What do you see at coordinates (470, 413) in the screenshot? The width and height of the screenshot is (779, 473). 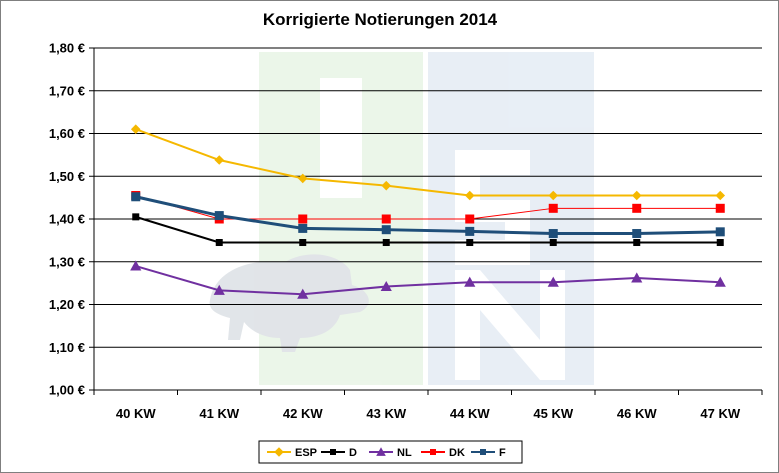 I see `x-tick-label: 44 KW` at bounding box center [470, 413].